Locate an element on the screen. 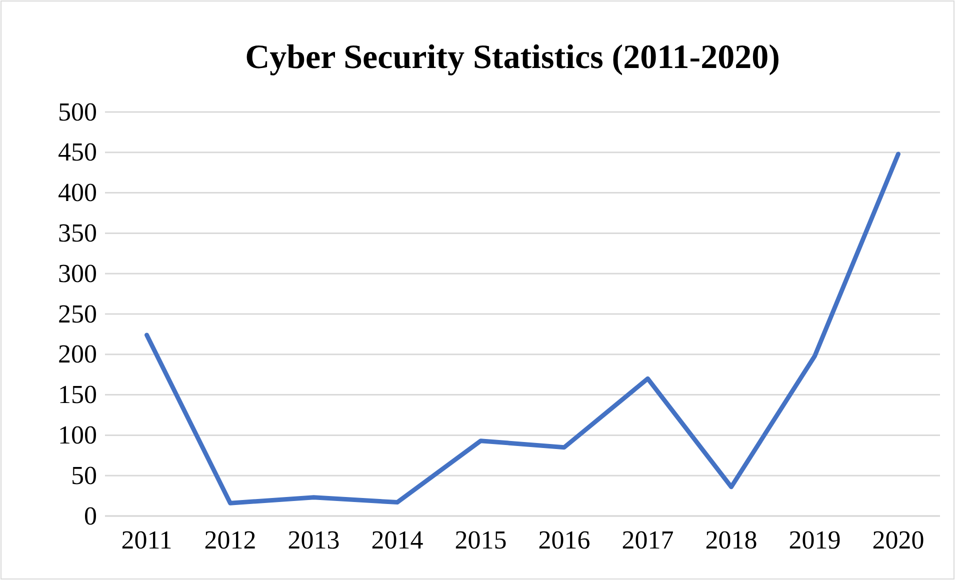 Image resolution: width=956 pixels, height=581 pixels. y-tick-label: 150 is located at coordinates (77, 395).